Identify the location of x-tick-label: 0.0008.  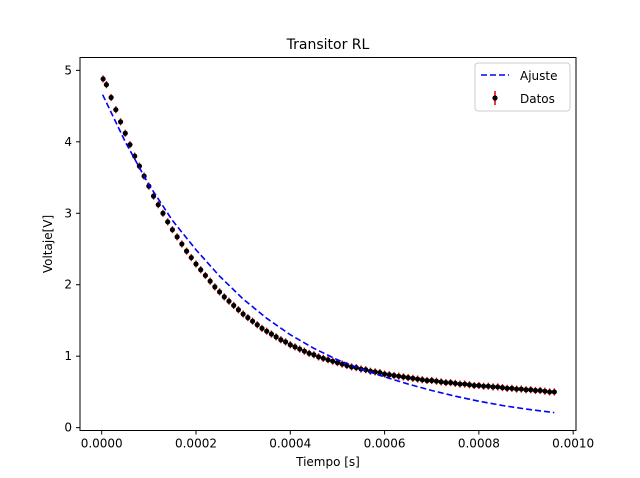
(479, 444).